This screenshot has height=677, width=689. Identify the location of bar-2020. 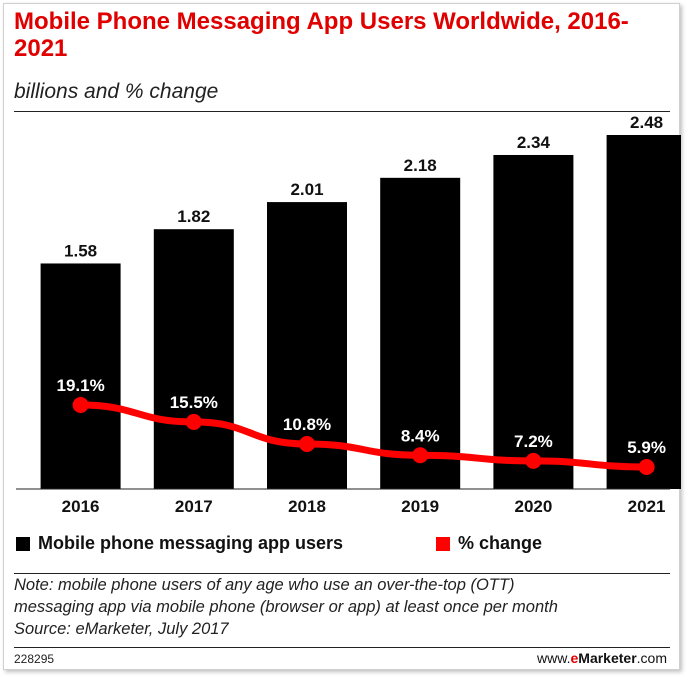
(533, 321).